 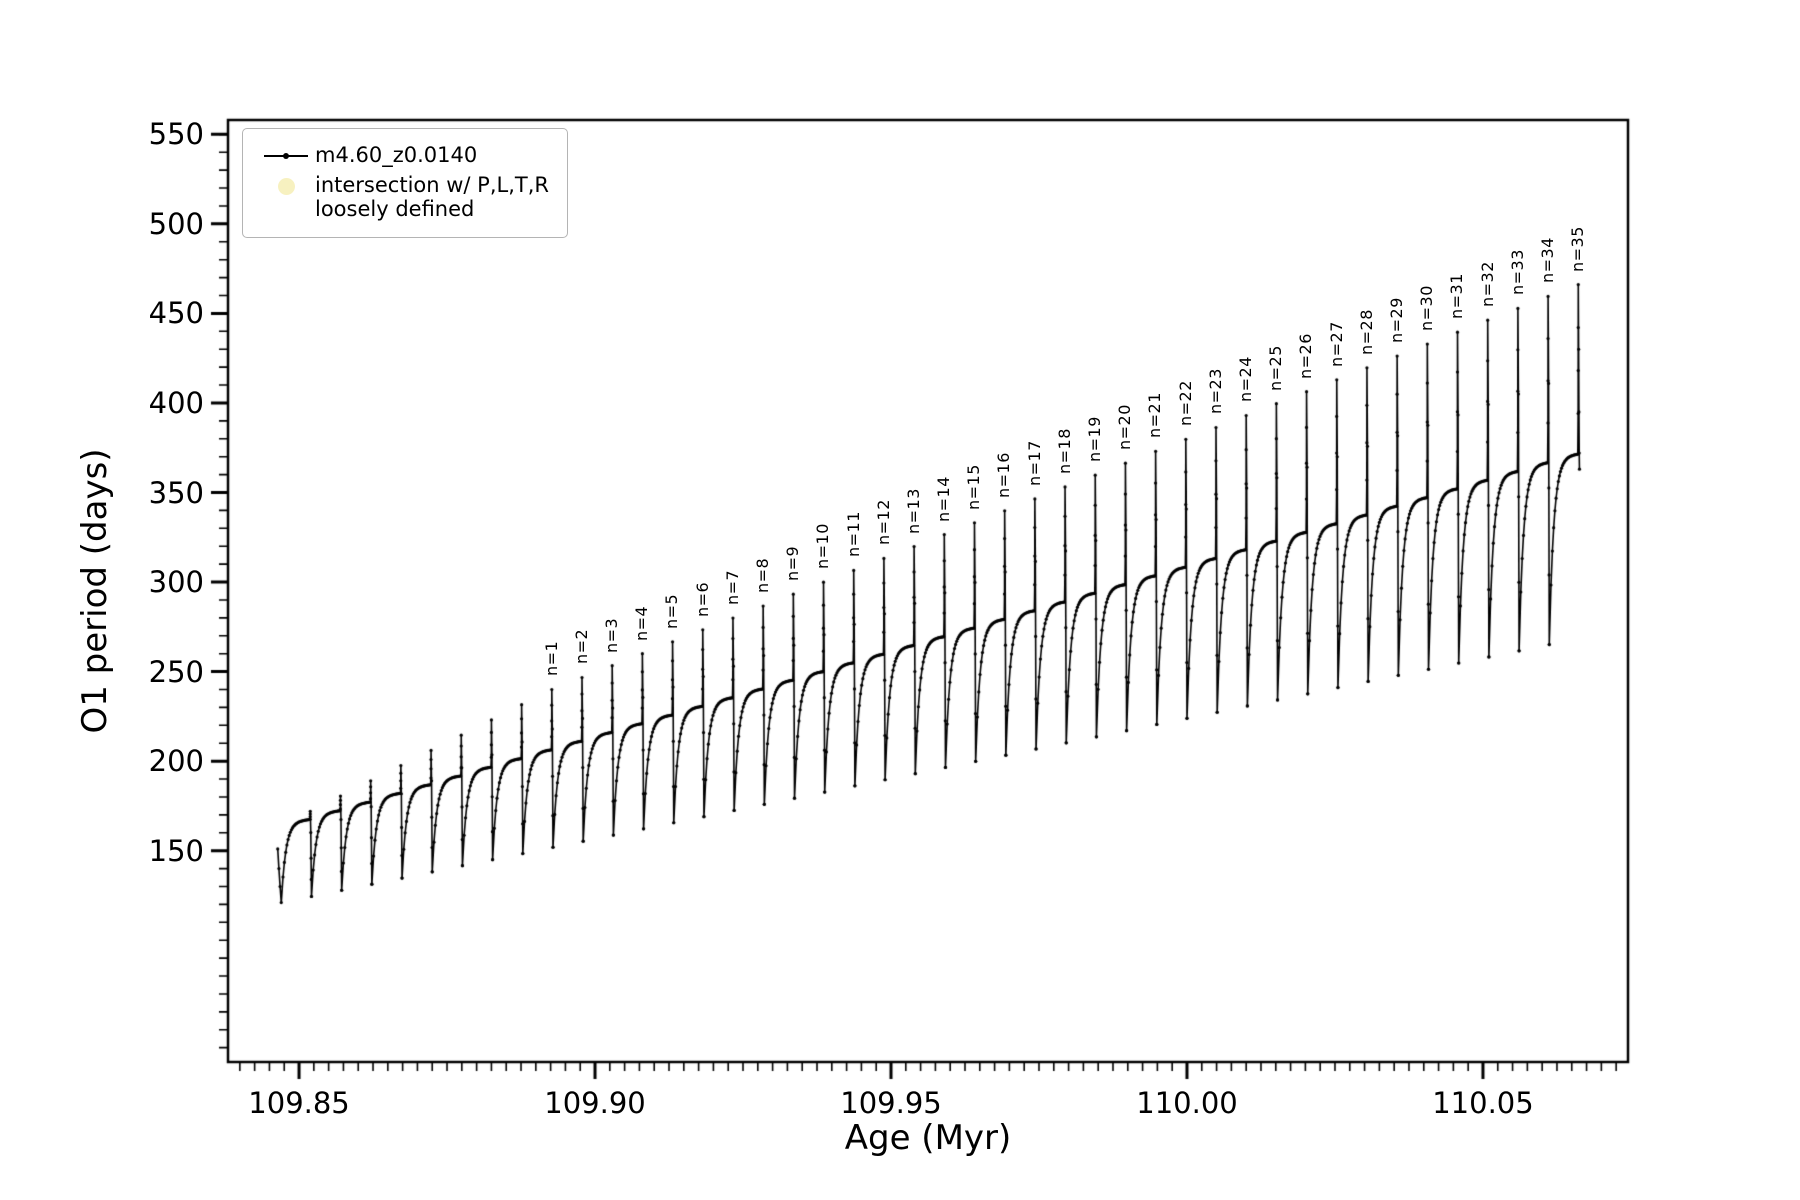 I want to click on y-tick-label: 150, so click(x=176, y=850).